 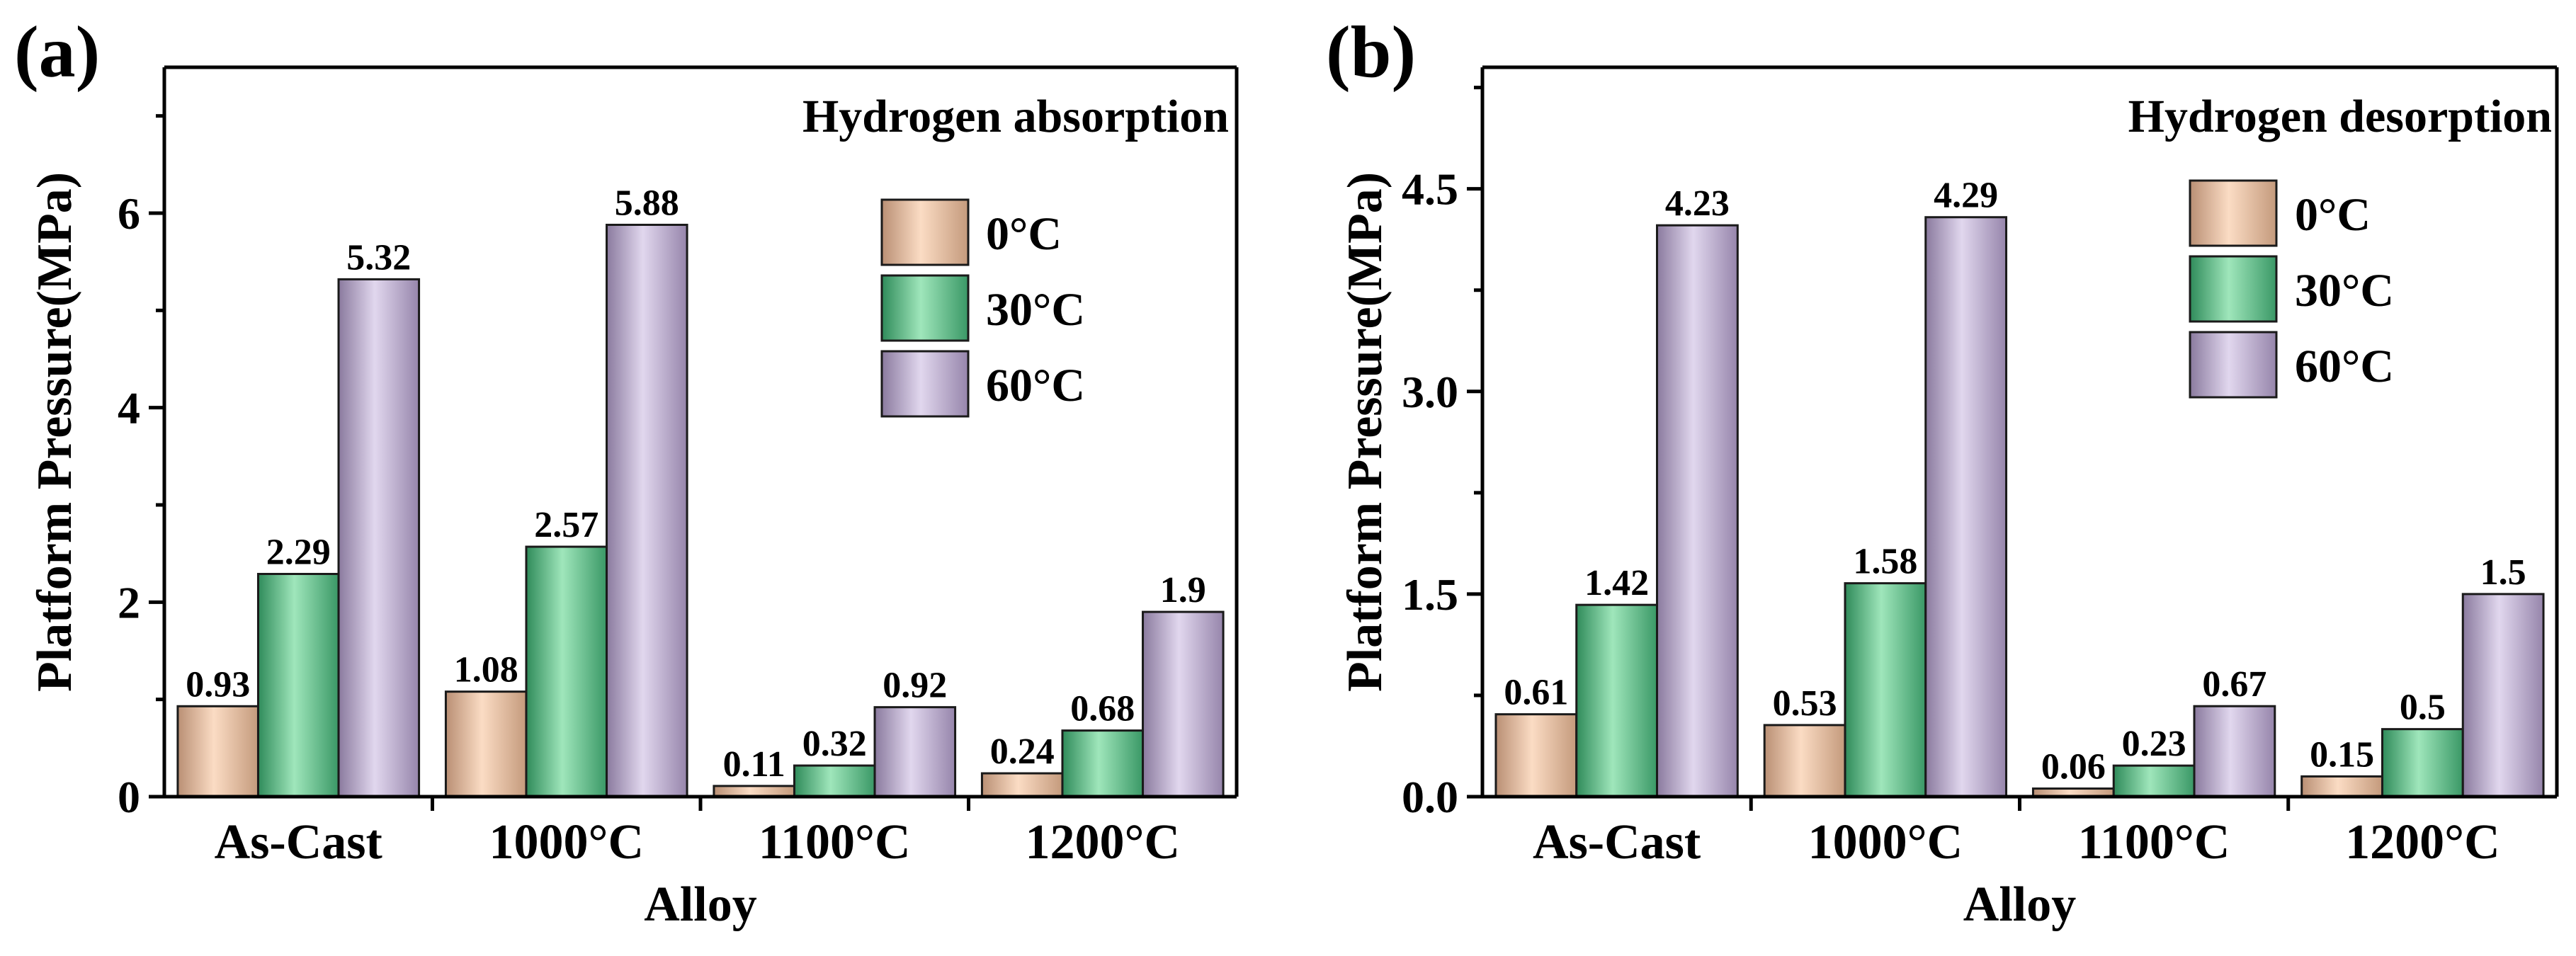 What do you see at coordinates (57, 52) in the screenshot?
I see `panel-label: (a)` at bounding box center [57, 52].